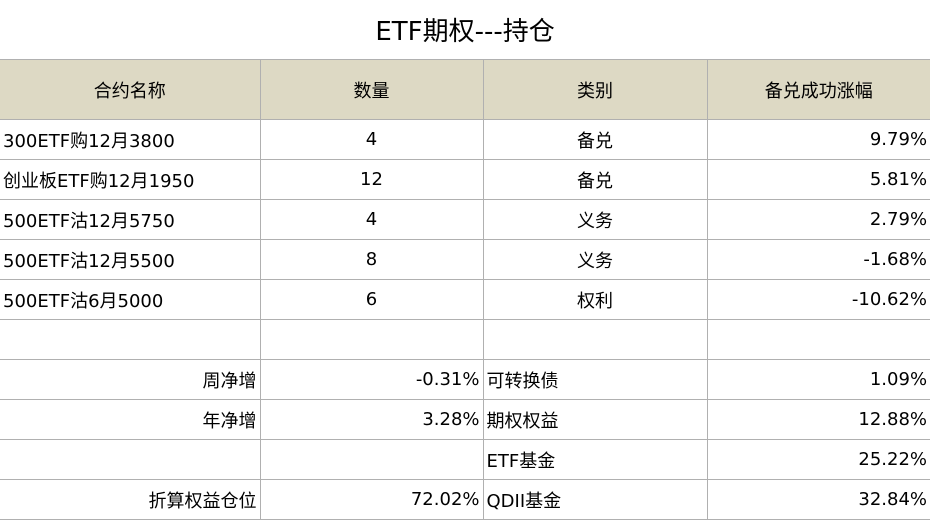 Image resolution: width=930 pixels, height=521 pixels. I want to click on summary-value: 72.02%, so click(371, 499).